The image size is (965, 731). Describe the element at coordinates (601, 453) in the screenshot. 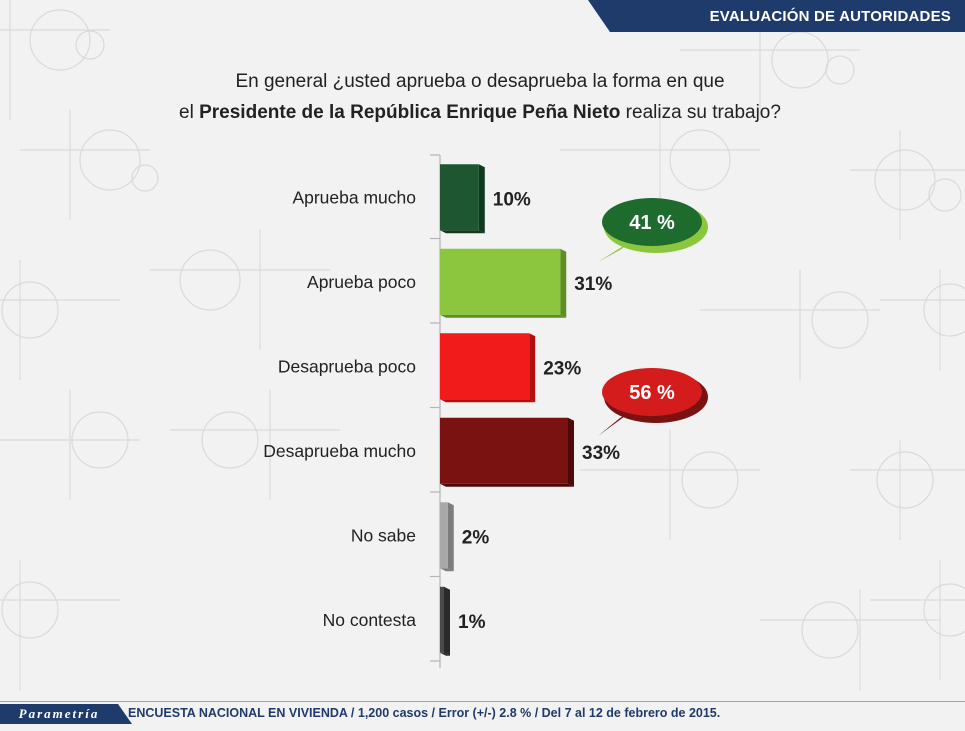

I see `value-label: 33%` at that location.